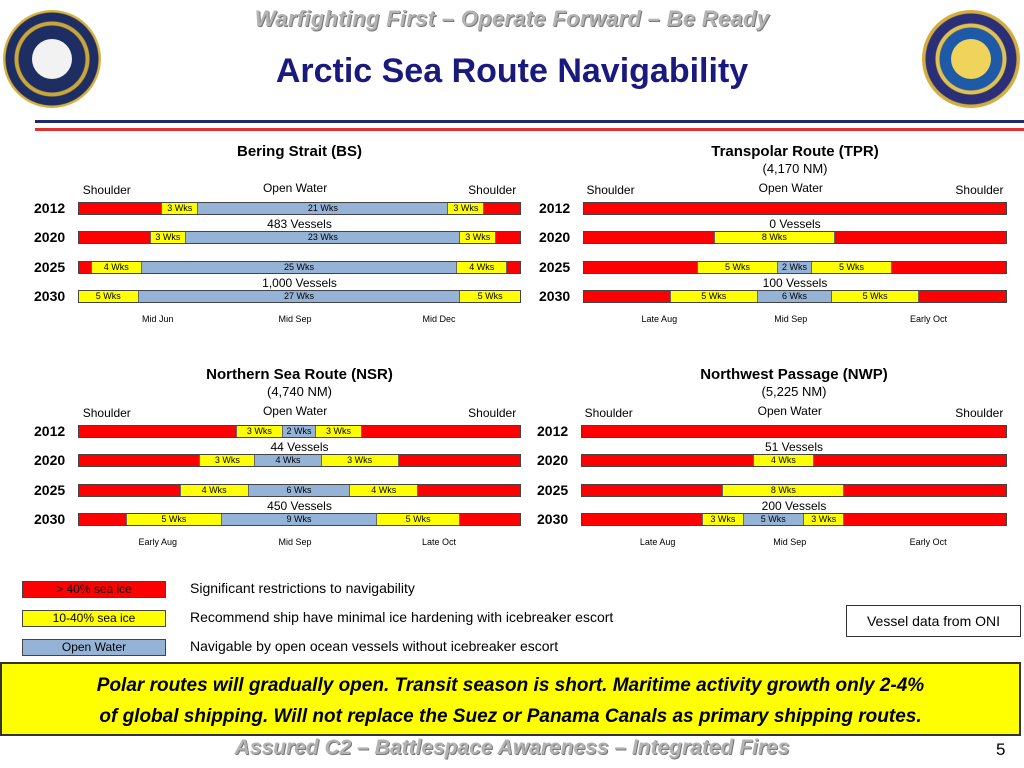  I want to click on bering-strait-season-bar: 5 Wks 27 Wks 5 Wks, so click(299, 296).